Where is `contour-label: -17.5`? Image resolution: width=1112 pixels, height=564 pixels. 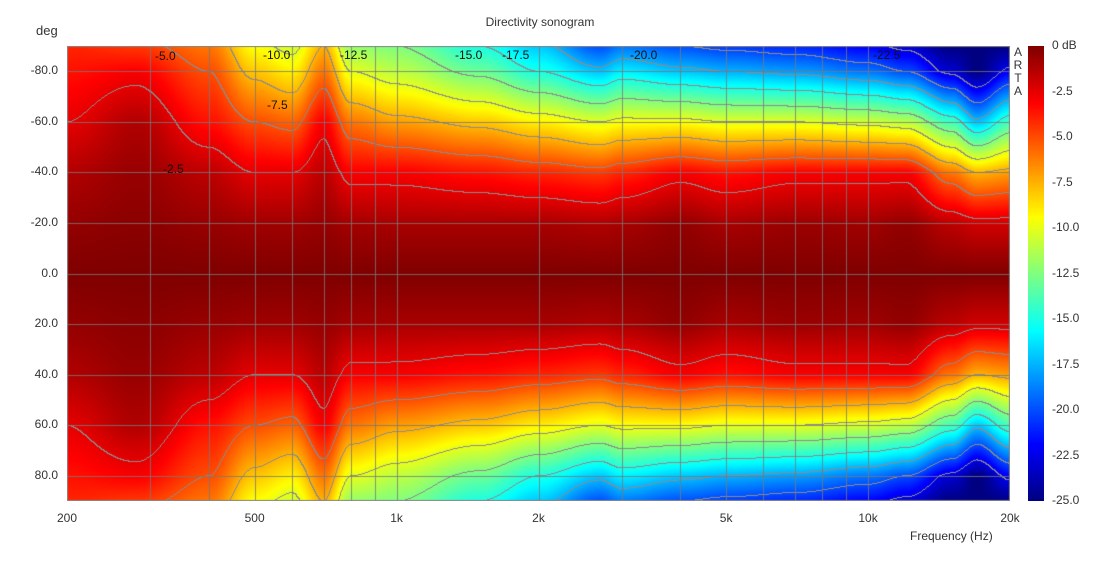 contour-label: -17.5 is located at coordinates (516, 55).